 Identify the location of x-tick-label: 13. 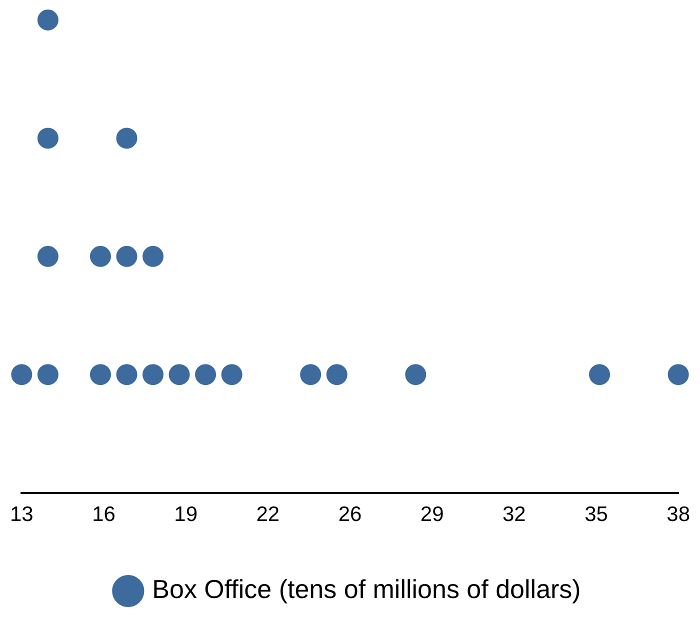
(22, 514).